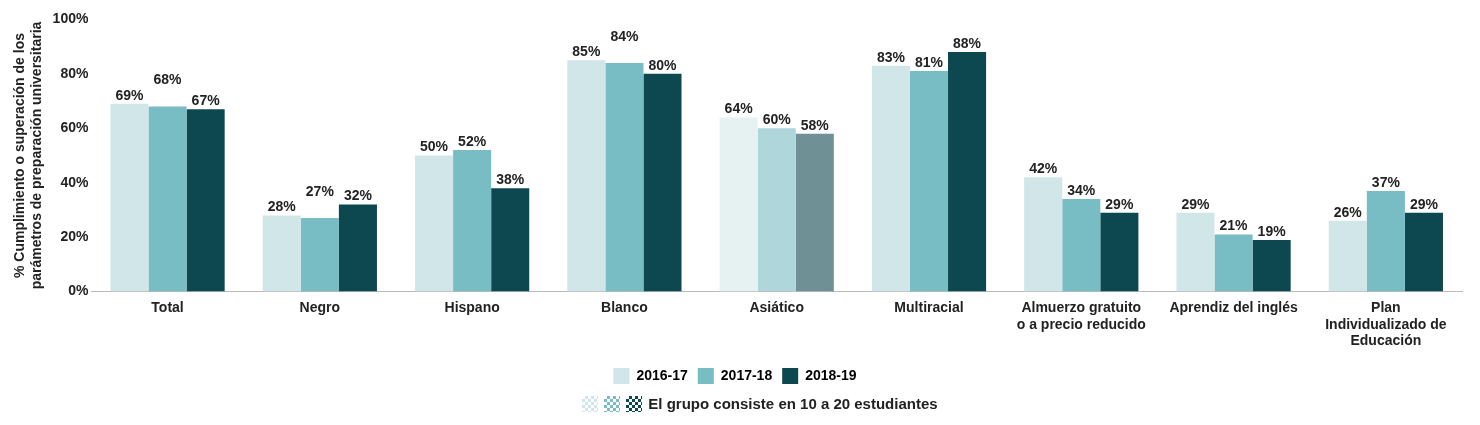  I want to click on data-label: 84%, so click(624, 35).